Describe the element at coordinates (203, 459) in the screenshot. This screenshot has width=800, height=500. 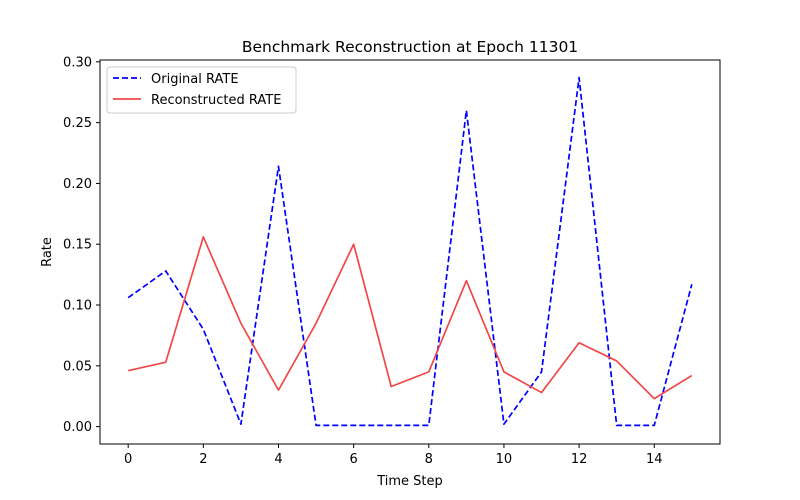
I see `x-tick-label: 2` at that location.